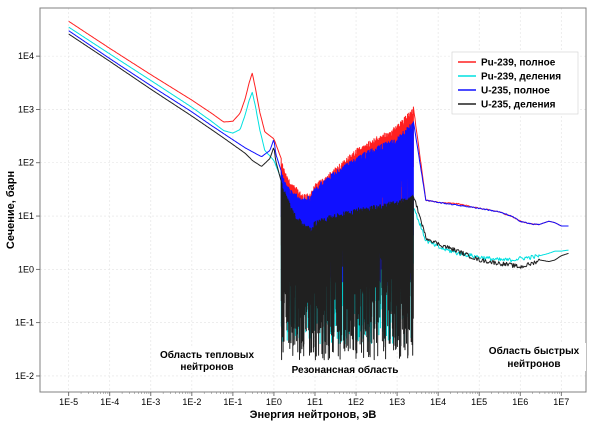 The width and height of the screenshot is (600, 425). I want to click on annotation-fast-line1: Область быстрых, so click(534, 351).